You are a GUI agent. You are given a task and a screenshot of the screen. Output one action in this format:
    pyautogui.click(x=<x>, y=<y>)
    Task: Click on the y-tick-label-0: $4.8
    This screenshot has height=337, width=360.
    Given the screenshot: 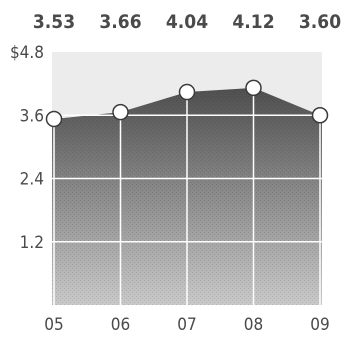 What is the action you would take?
    pyautogui.click(x=27, y=53)
    